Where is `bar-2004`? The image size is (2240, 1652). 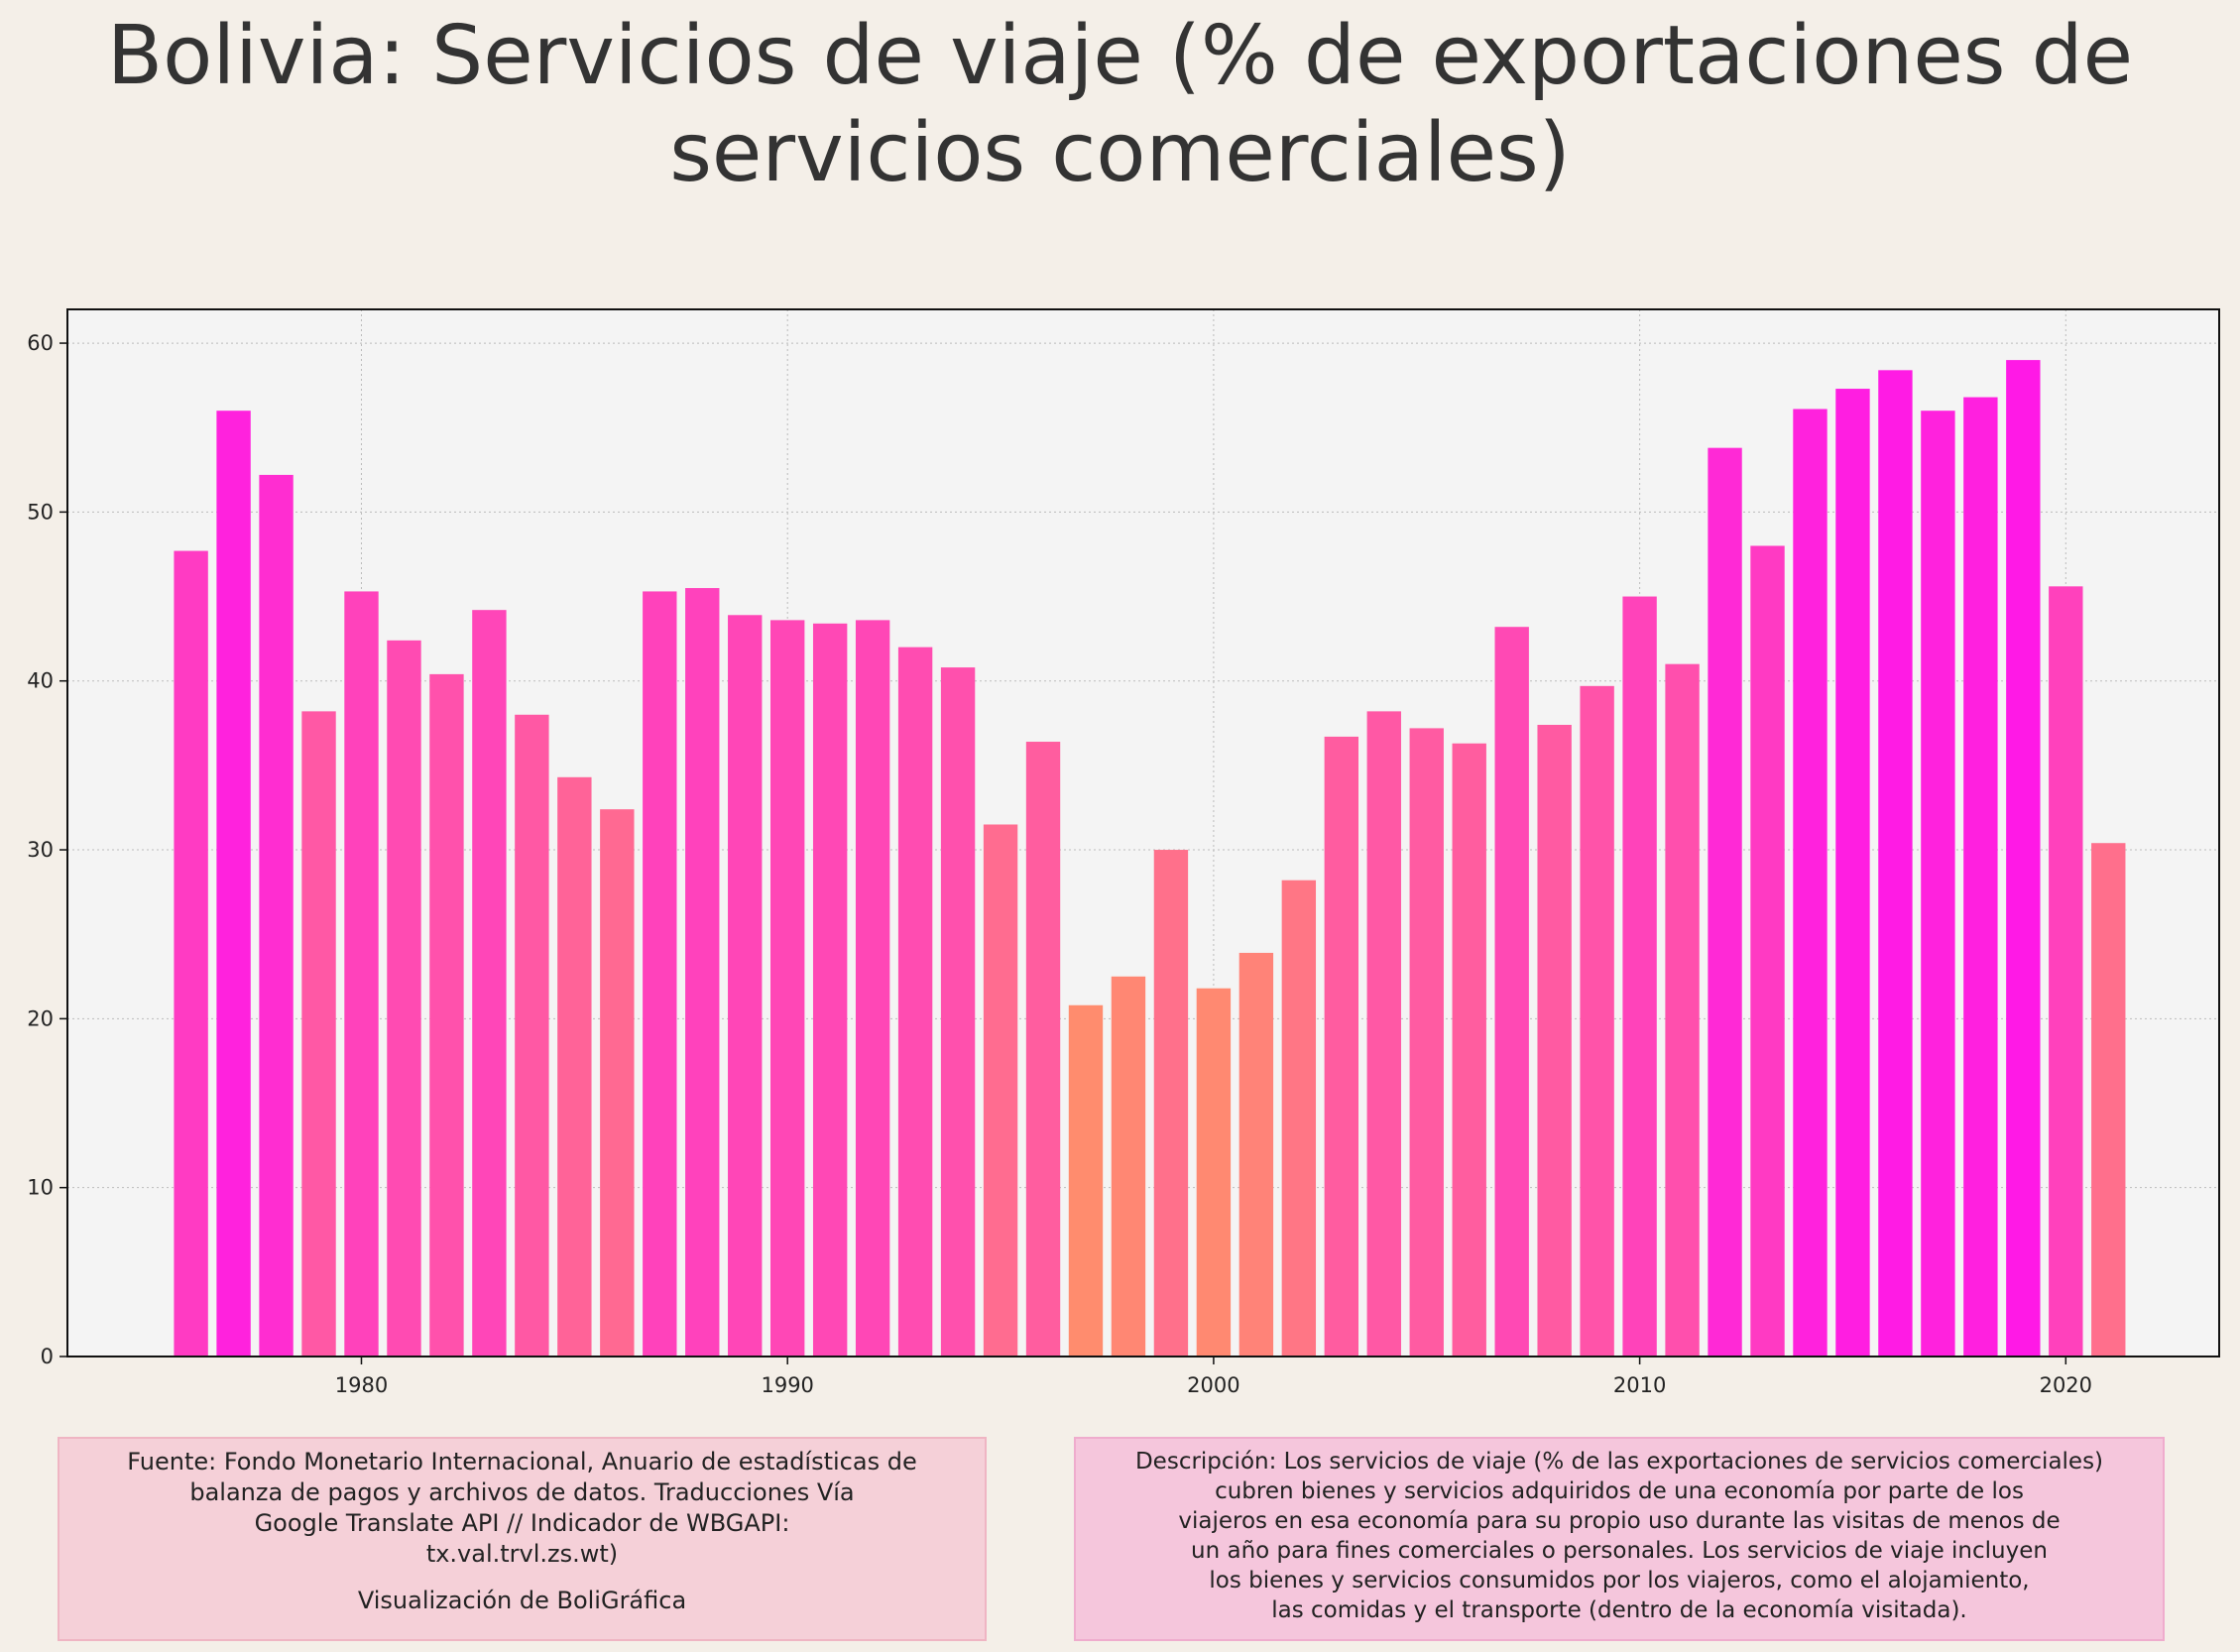 bar-2004 is located at coordinates (1384, 1034).